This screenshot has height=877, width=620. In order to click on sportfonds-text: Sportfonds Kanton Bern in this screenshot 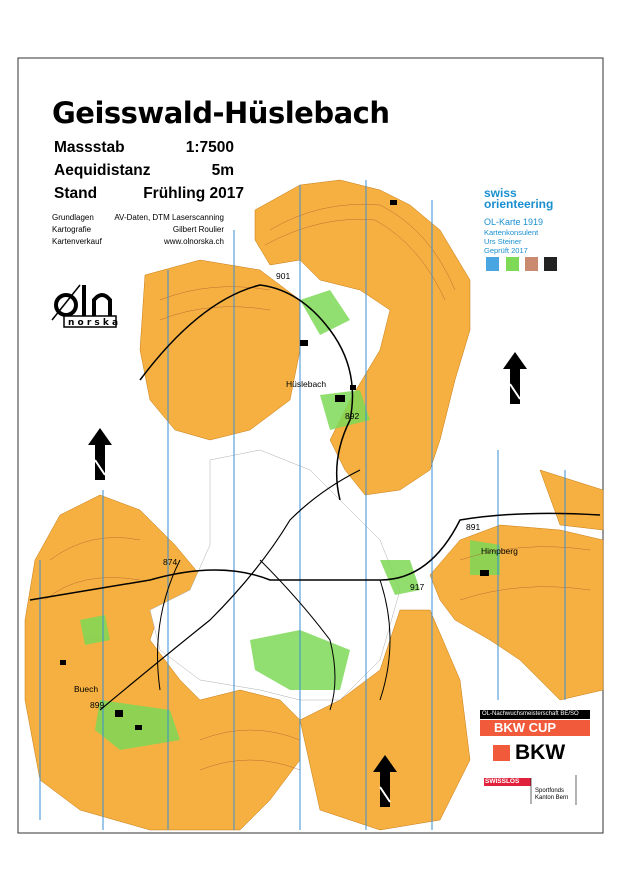, I will do `click(552, 794)`.